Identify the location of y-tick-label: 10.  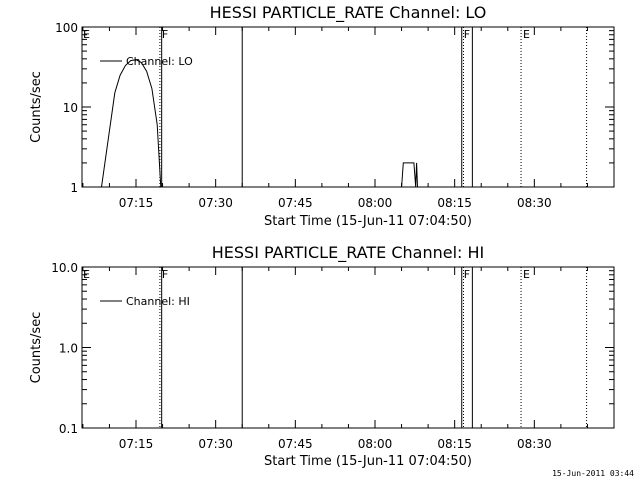
(70, 108).